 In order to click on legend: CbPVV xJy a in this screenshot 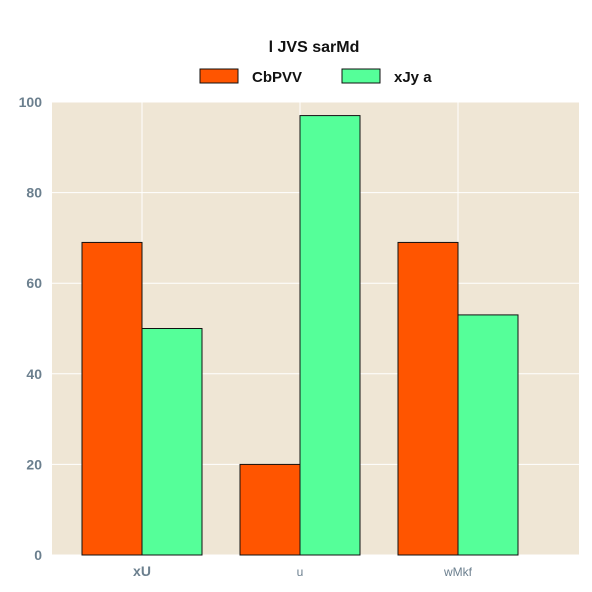, I will do `click(315, 77)`.